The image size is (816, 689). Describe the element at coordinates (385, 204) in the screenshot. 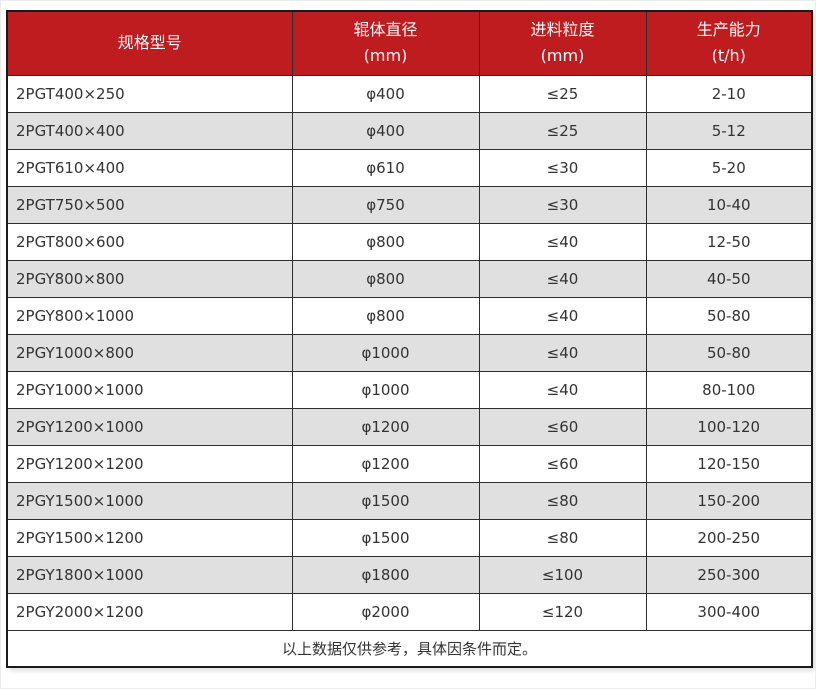

I see `diameter-cell: φ750` at that location.